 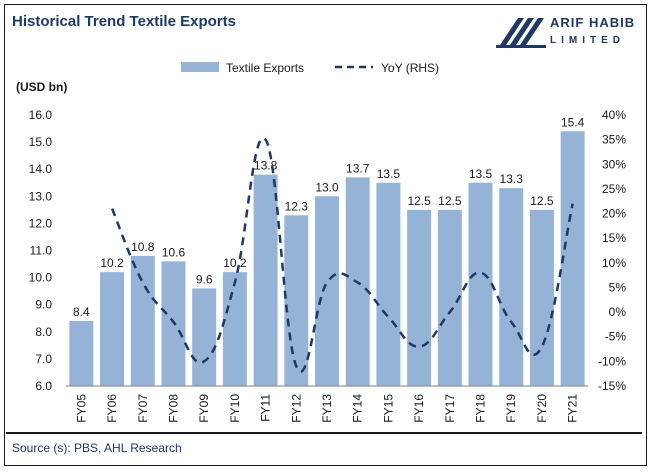 I want to click on x-tick-label-fy11: FY11, so click(x=266, y=408).